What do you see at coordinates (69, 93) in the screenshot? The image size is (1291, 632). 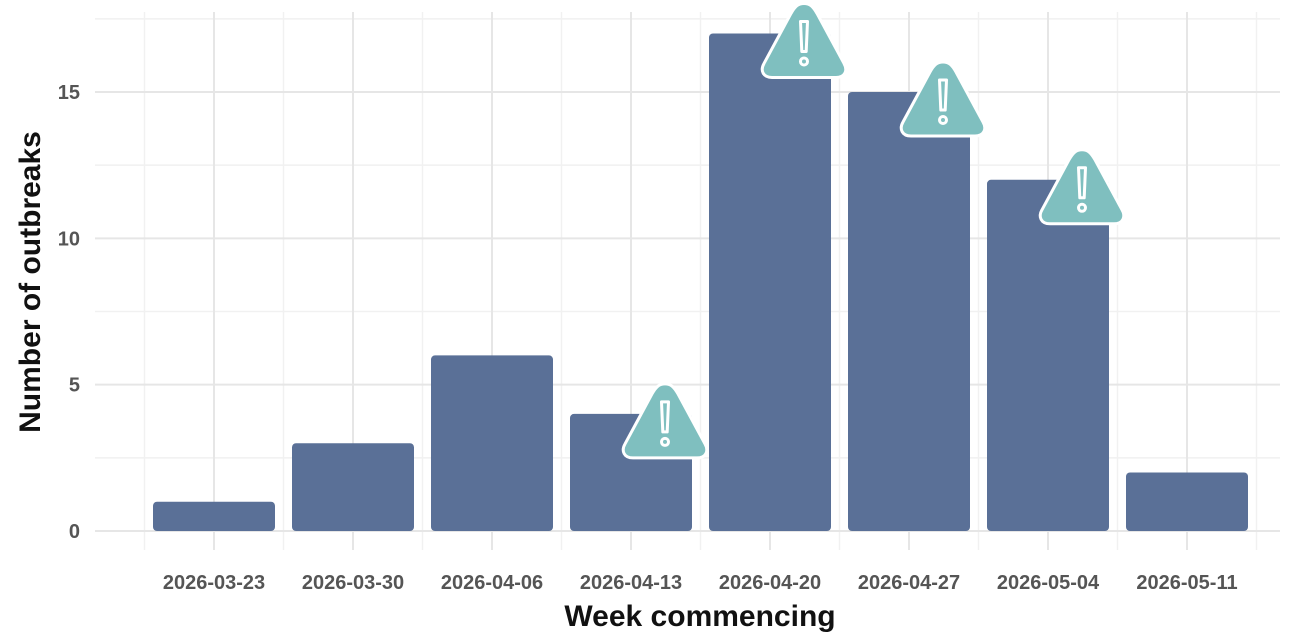 I see `y-tick-label: 15` at bounding box center [69, 93].